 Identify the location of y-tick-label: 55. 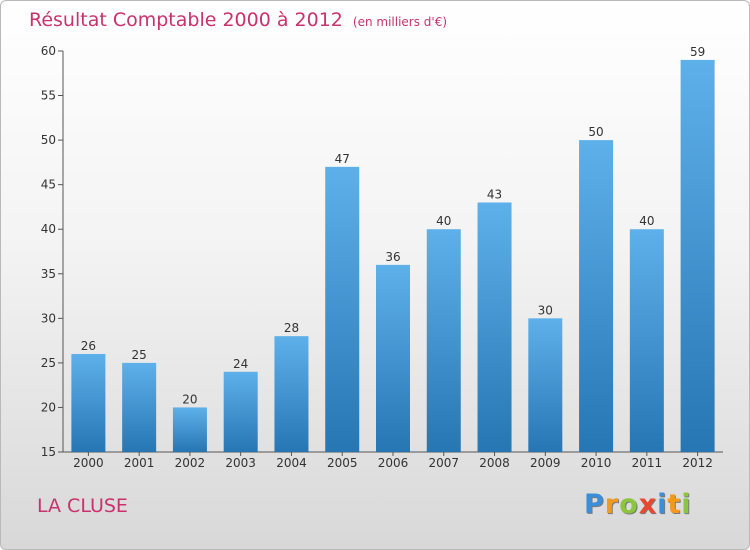
(48, 96).